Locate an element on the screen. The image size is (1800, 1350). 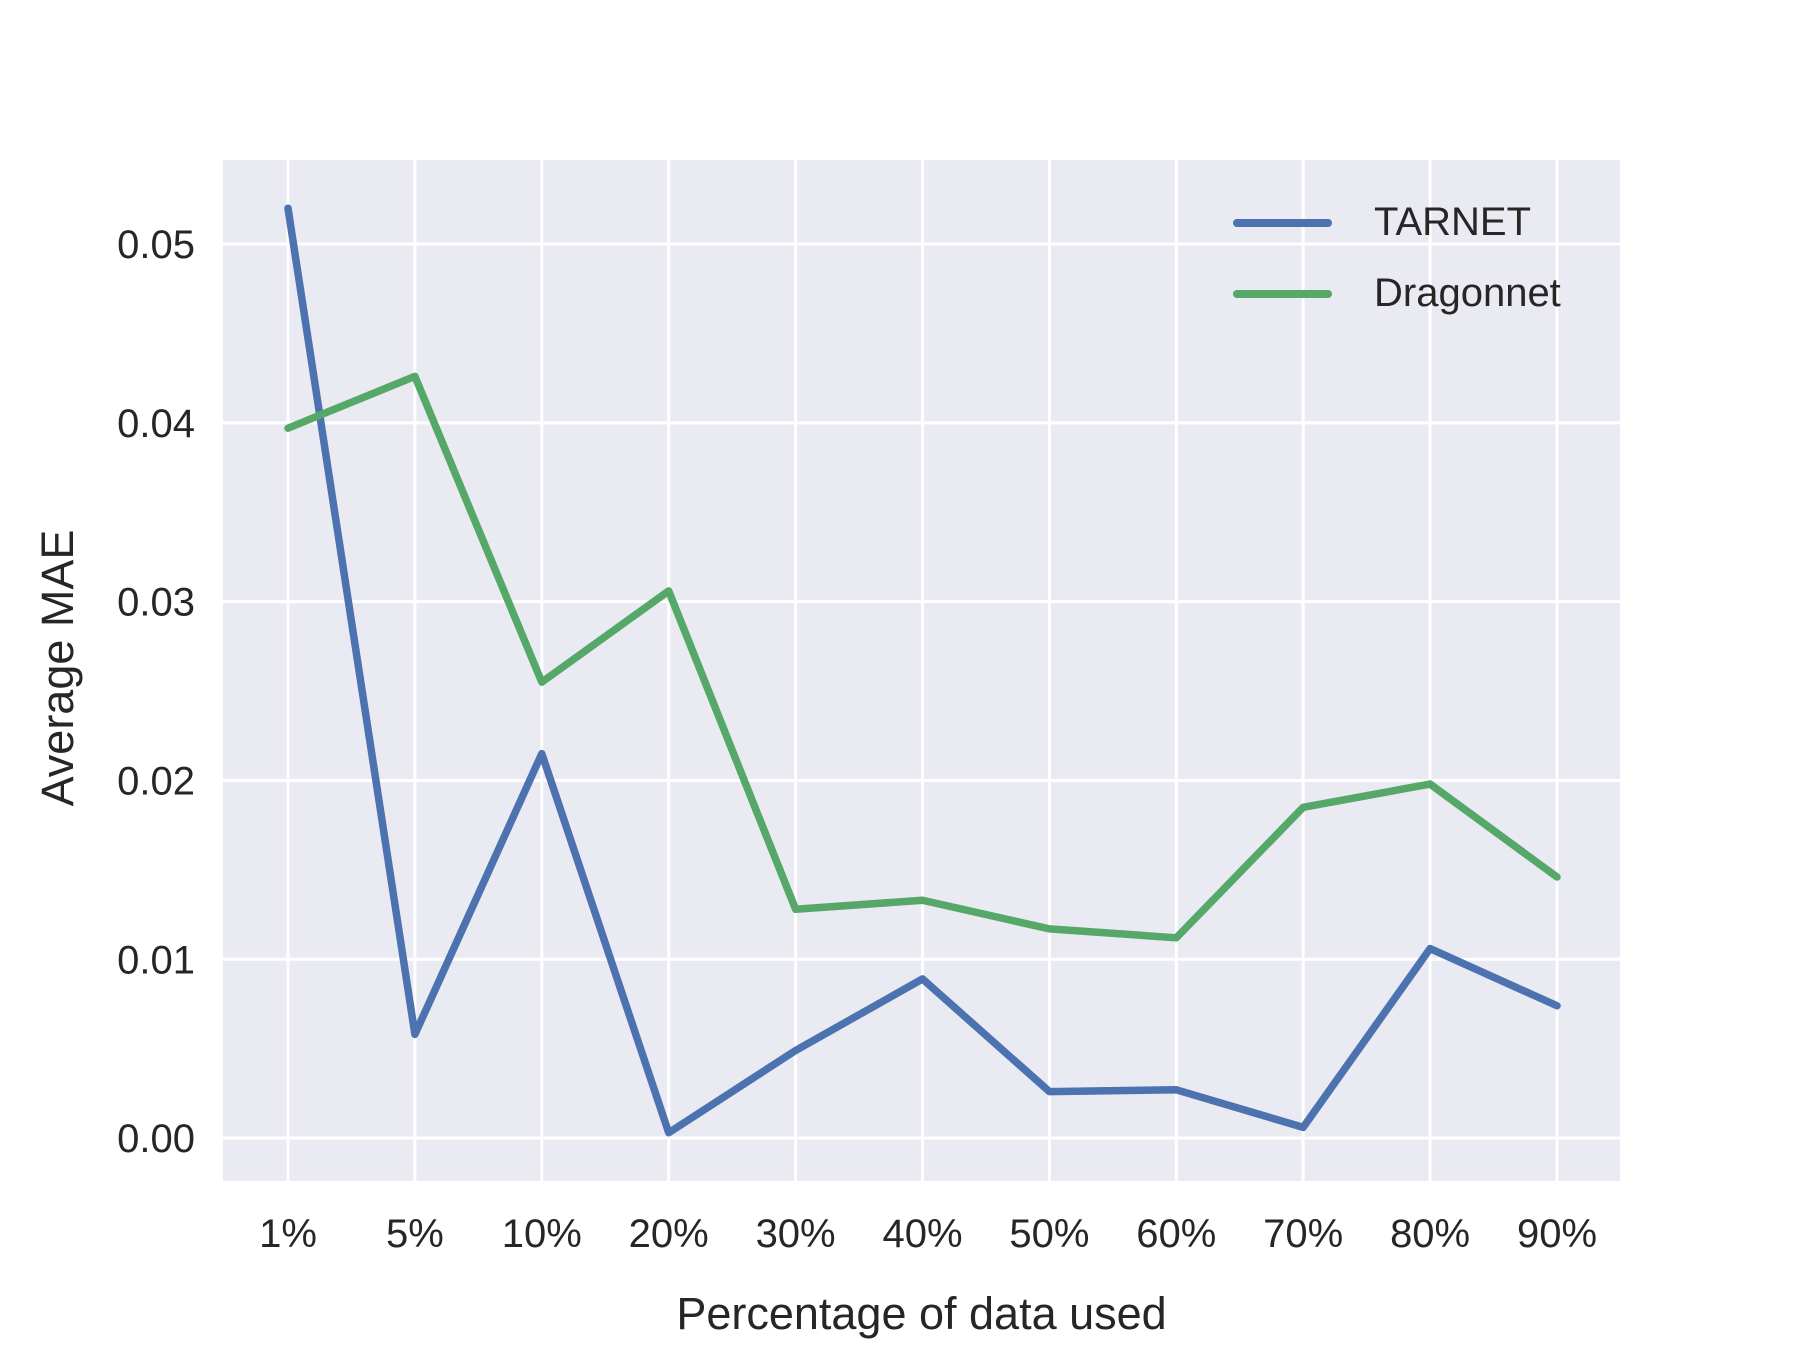
x-axis-label: Percentage of data used is located at coordinates (921, 1313).